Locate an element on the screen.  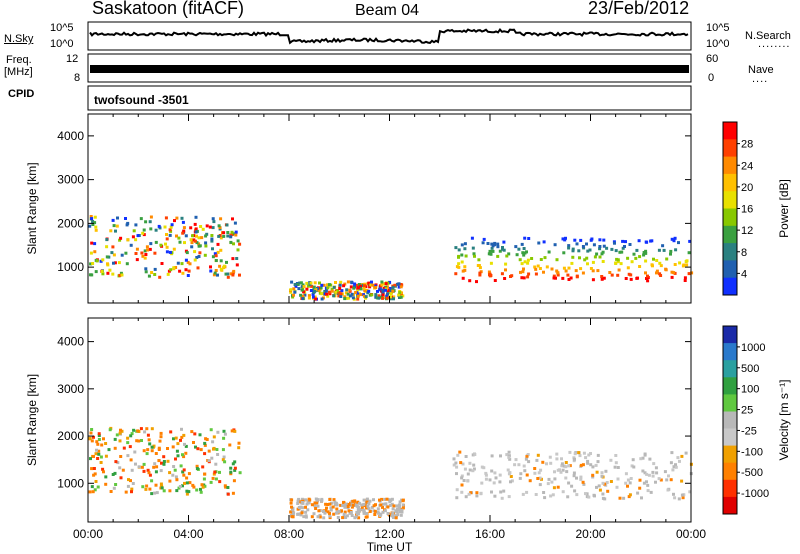
colorbar-swatch is located at coordinates (730, 437).